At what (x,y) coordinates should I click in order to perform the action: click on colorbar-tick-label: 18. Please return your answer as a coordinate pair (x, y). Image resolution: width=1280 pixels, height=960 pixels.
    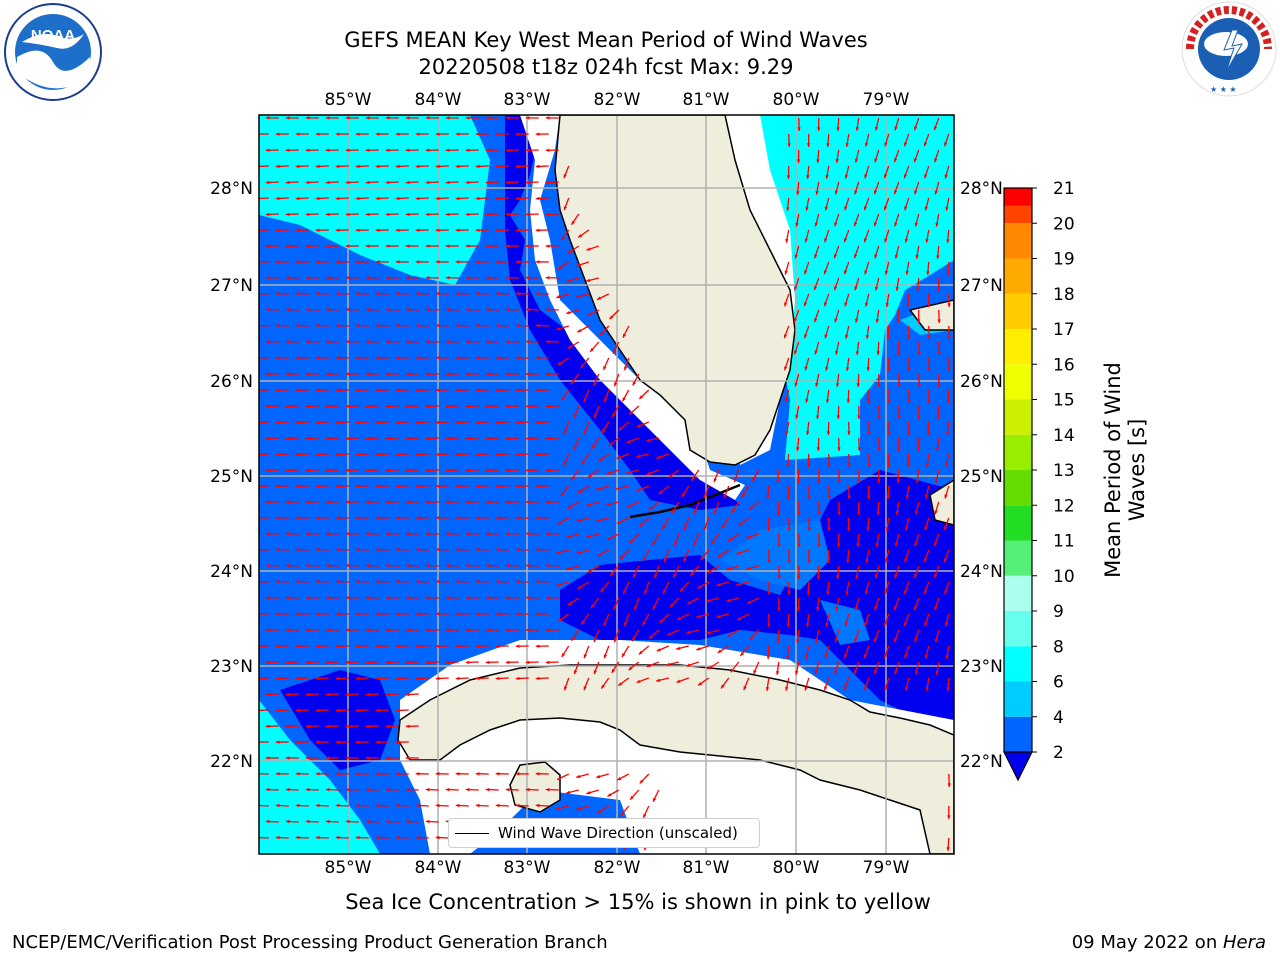
    Looking at the image, I should click on (1064, 295).